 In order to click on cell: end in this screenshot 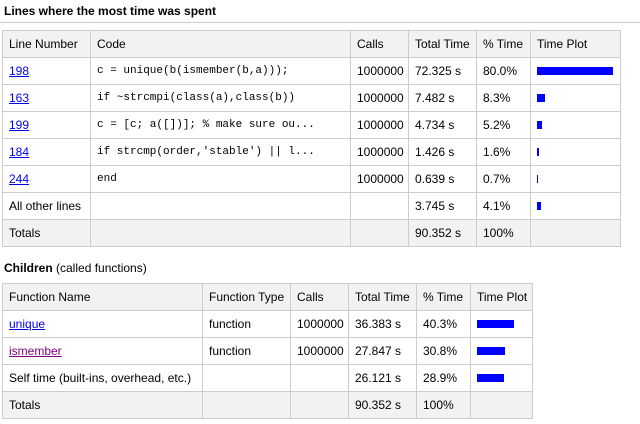, I will do `click(220, 179)`.